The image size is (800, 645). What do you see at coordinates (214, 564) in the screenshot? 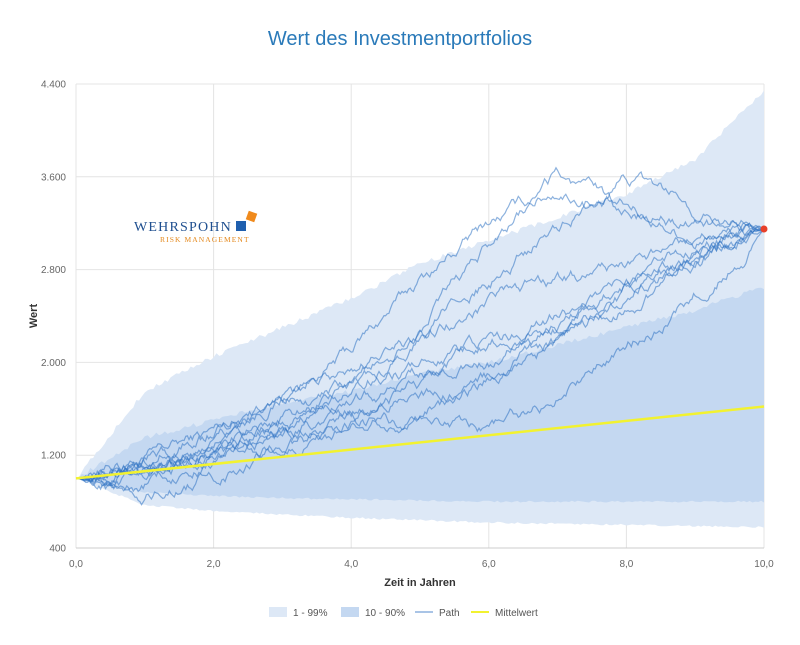
I see `x-tick-label: 2,0` at bounding box center [214, 564].